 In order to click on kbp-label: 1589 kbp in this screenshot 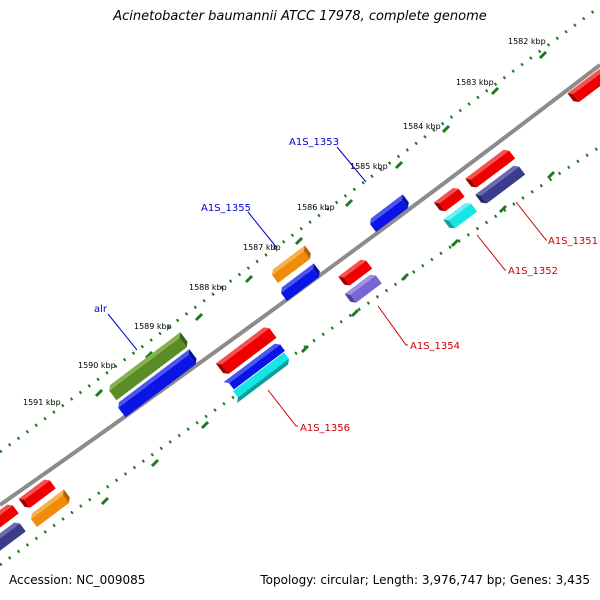, I will do `click(153, 326)`.